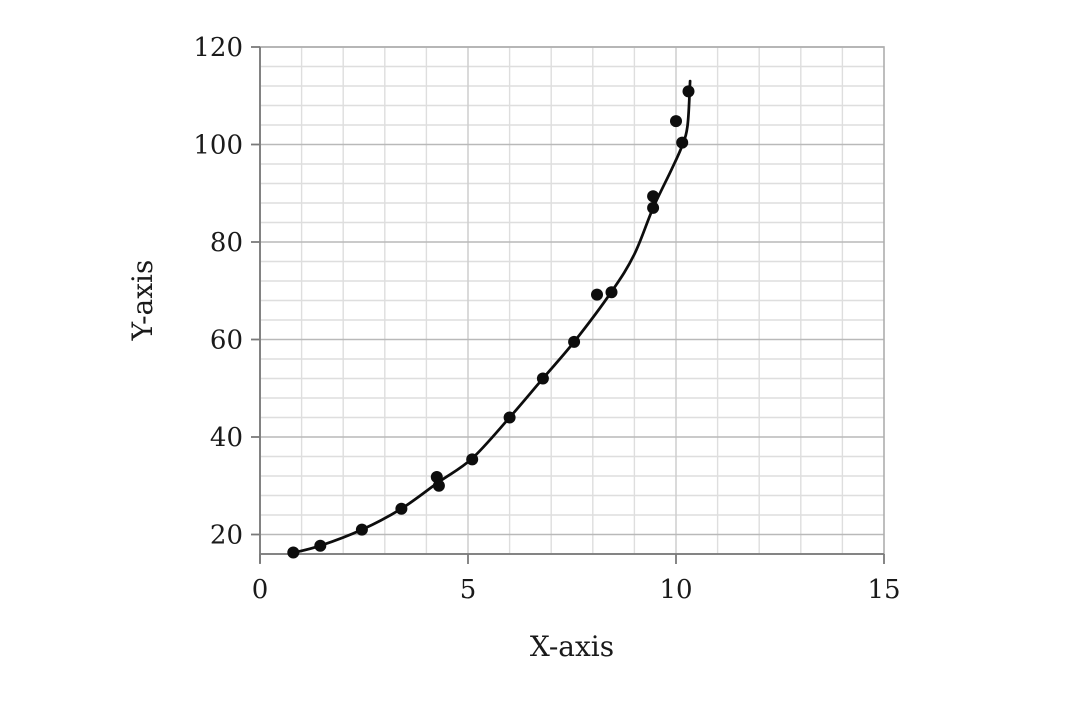 This screenshot has width=1075, height=716. Describe the element at coordinates (883, 590) in the screenshot. I see `x-tick-label: 15` at that location.